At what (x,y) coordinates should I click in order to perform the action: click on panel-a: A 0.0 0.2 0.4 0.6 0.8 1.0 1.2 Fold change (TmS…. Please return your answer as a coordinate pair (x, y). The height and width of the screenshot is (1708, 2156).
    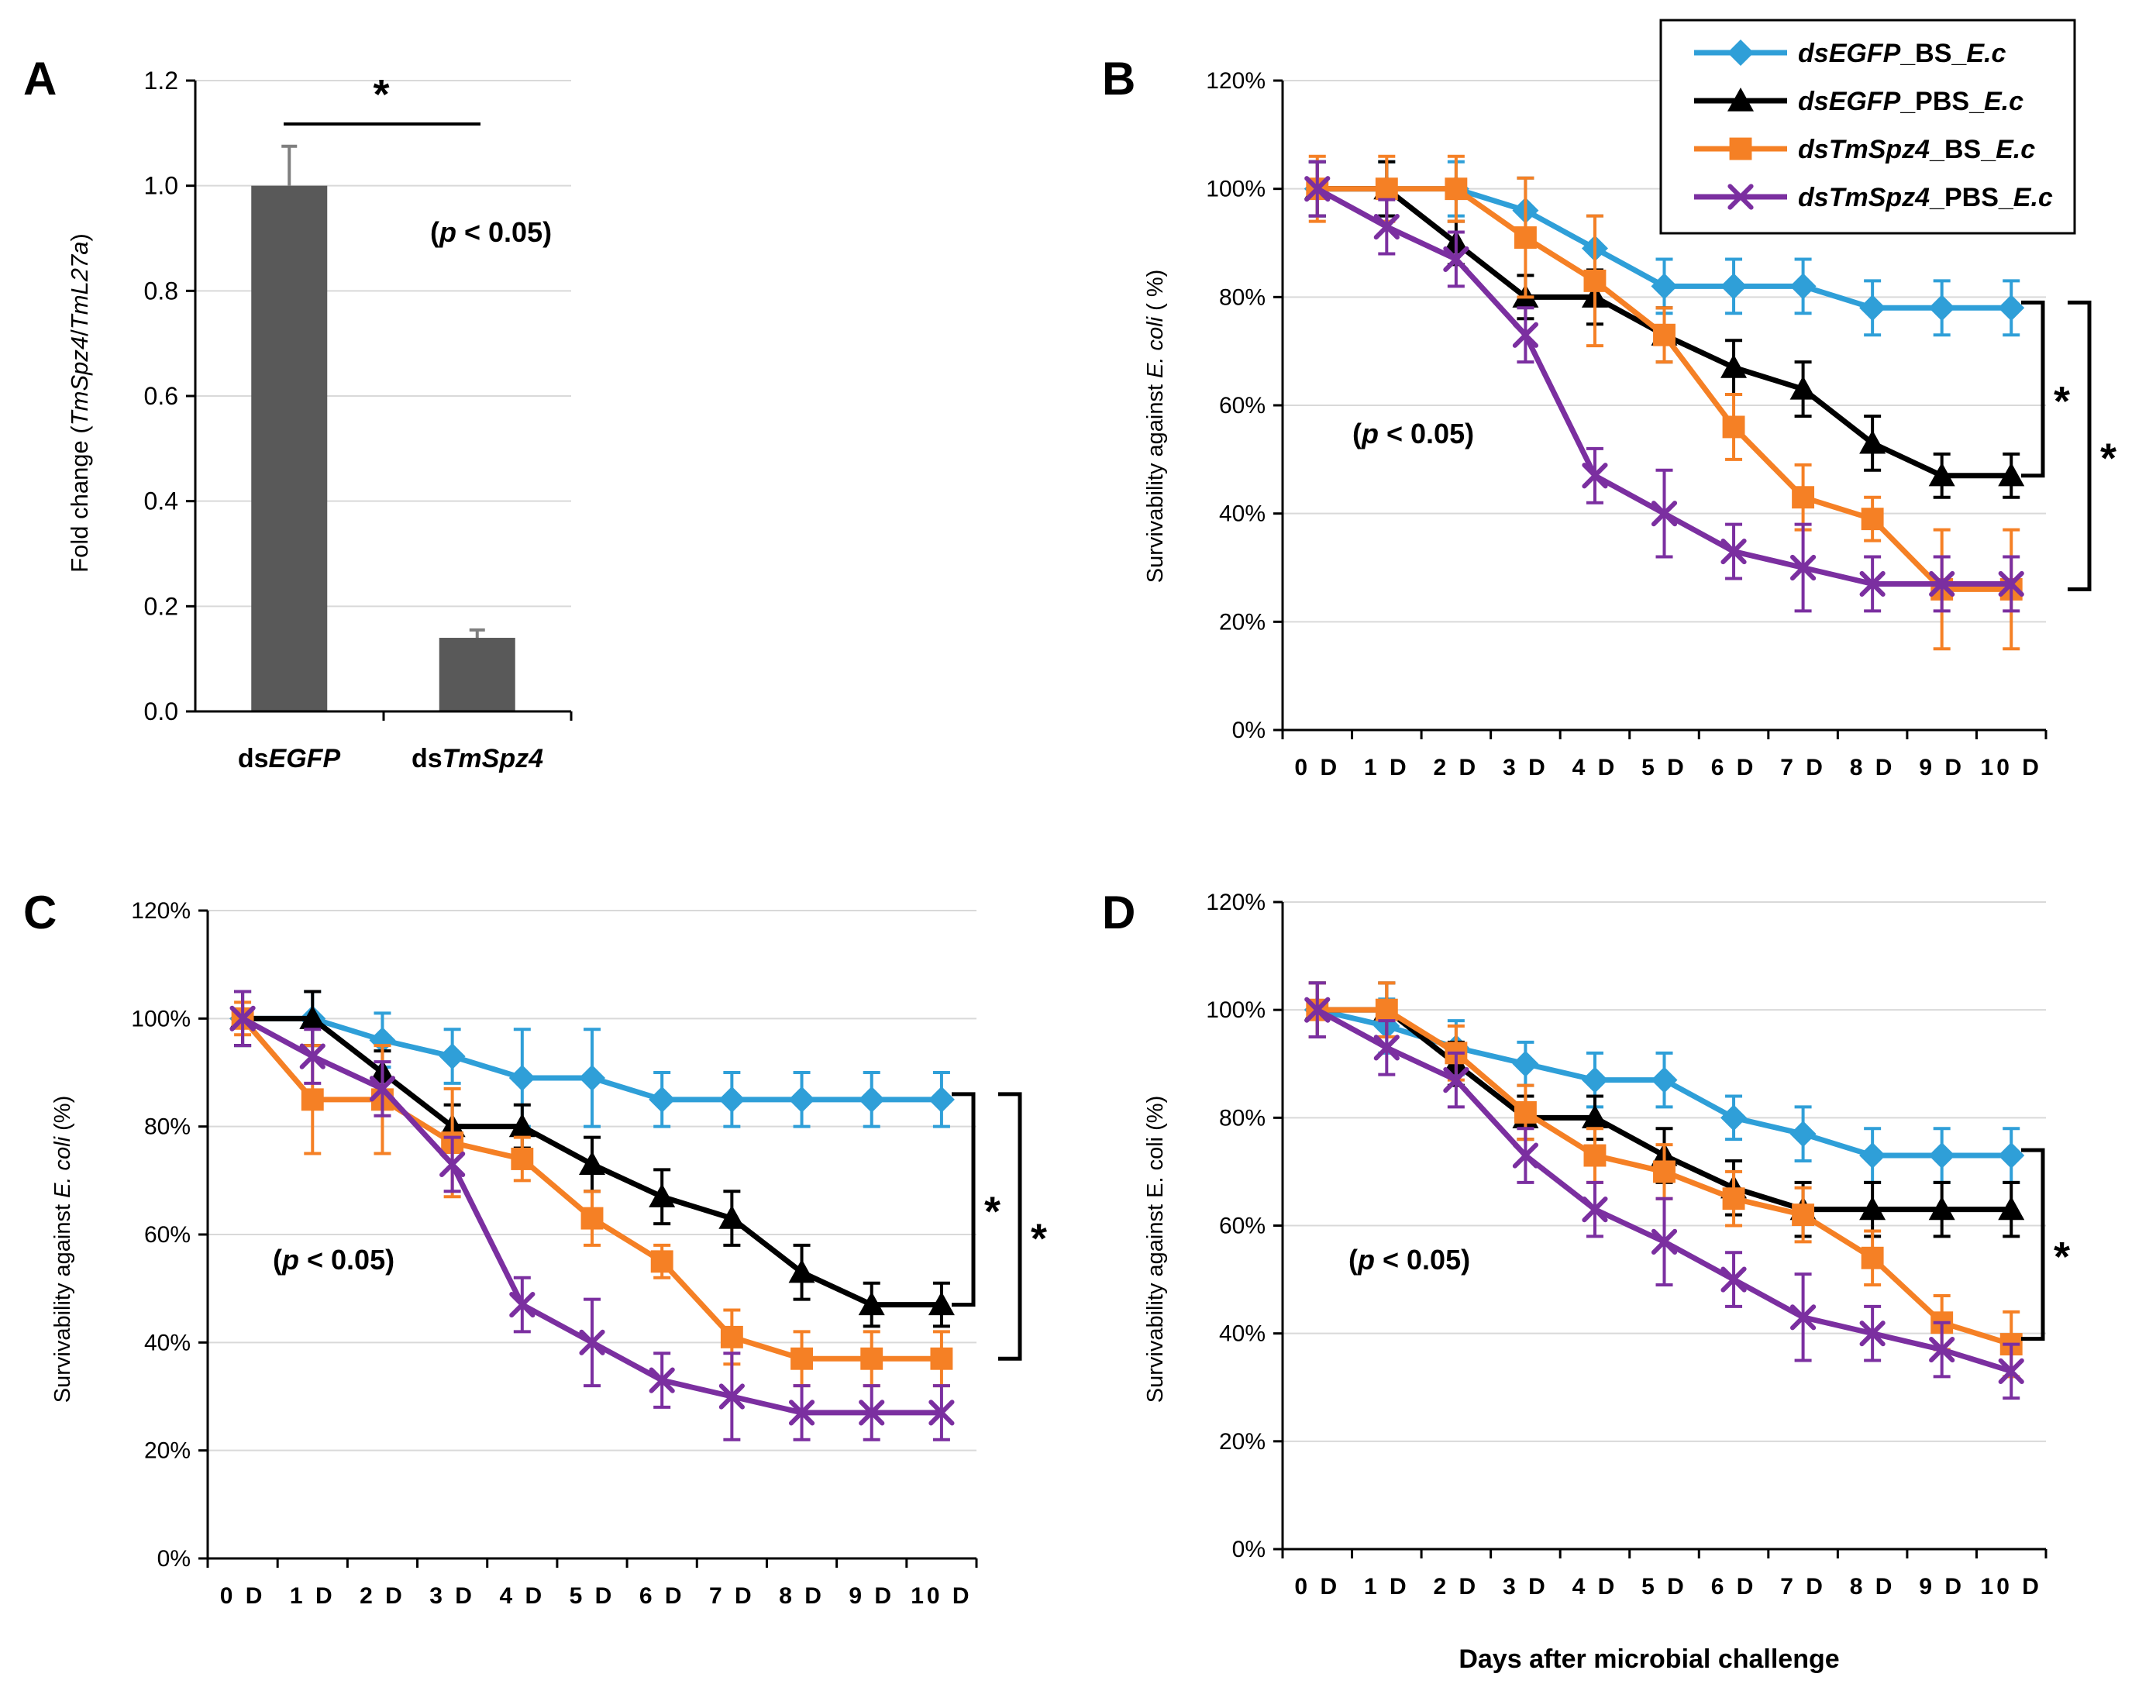
    Looking at the image, I should click on (298, 413).